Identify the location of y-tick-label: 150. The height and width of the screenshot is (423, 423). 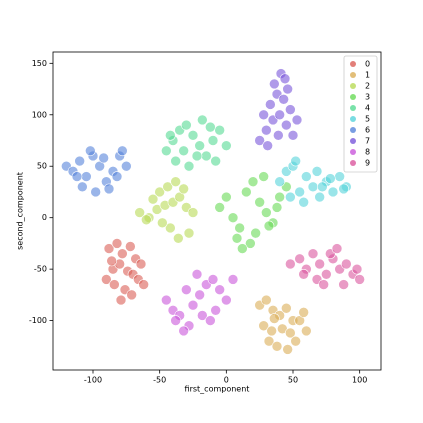
(39, 63).